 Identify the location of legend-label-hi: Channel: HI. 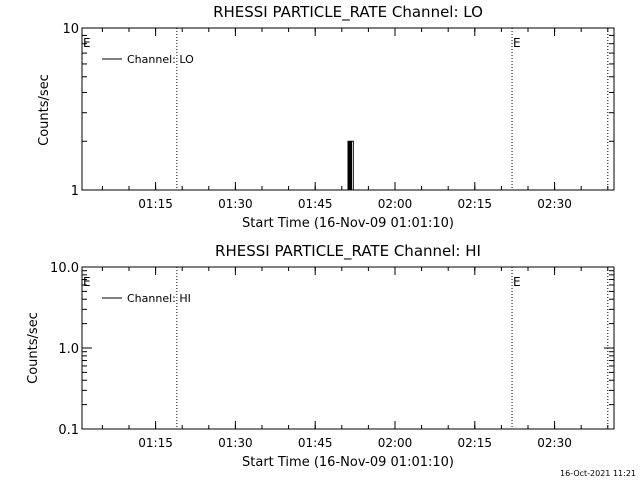
(159, 298).